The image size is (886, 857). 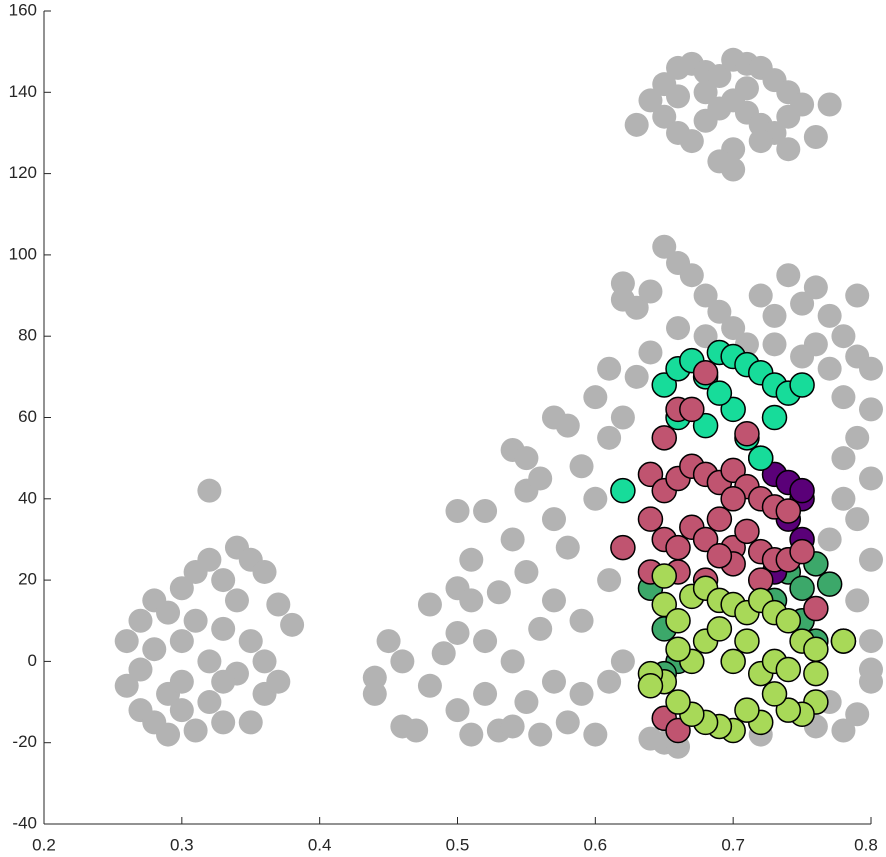 I want to click on y-tick-label: 120, so click(x=23, y=172).